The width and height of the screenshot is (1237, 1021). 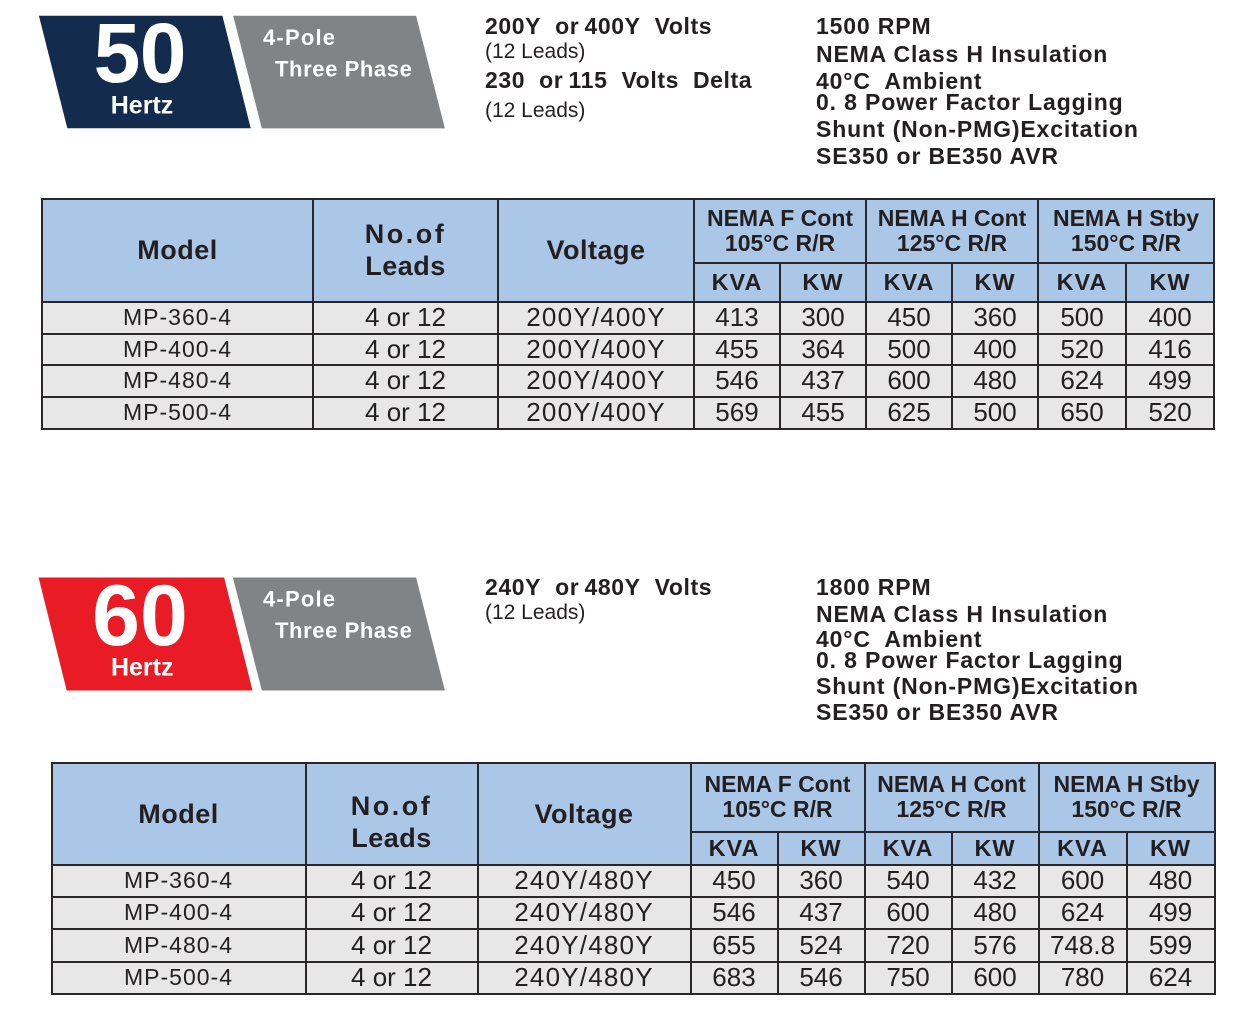 What do you see at coordinates (140, 53) in the screenshot?
I see `svg-text: 50` at bounding box center [140, 53].